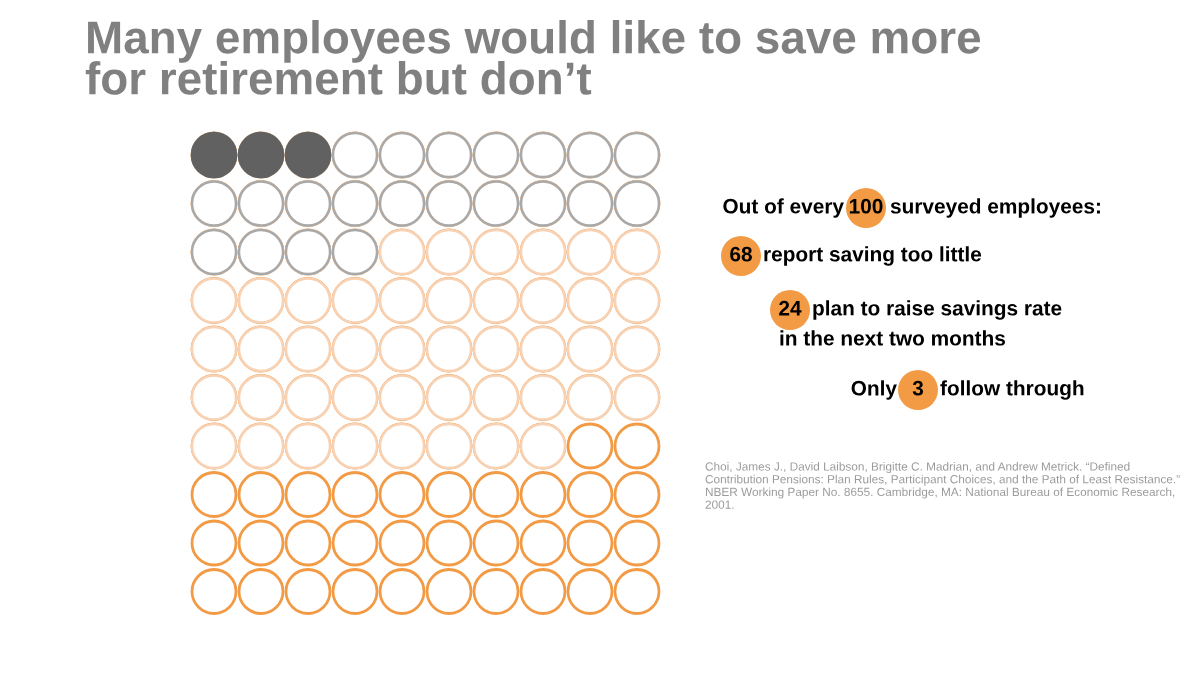  What do you see at coordinates (918, 388) in the screenshot?
I see `data-label: 3` at bounding box center [918, 388].